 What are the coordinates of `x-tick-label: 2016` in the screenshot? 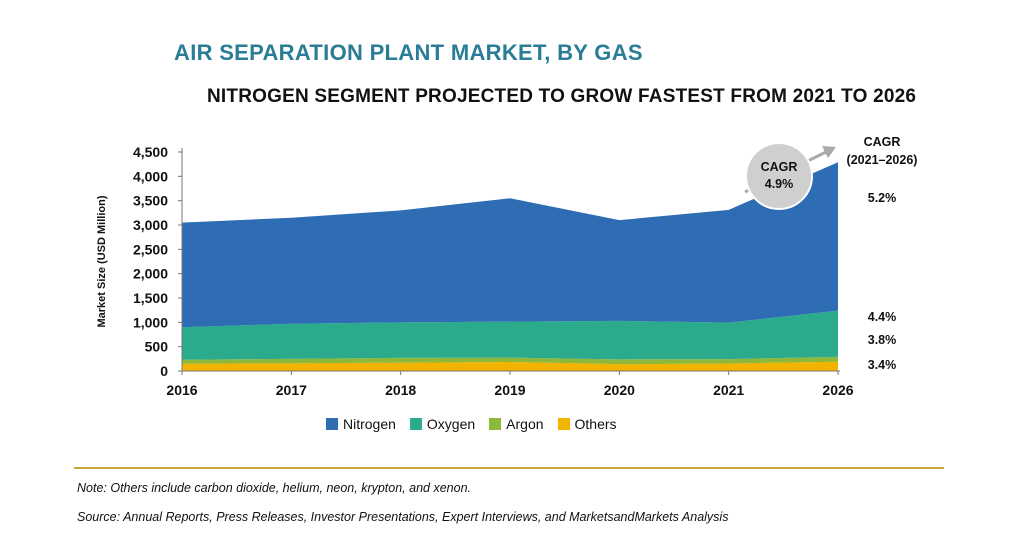 It's located at (181, 390).